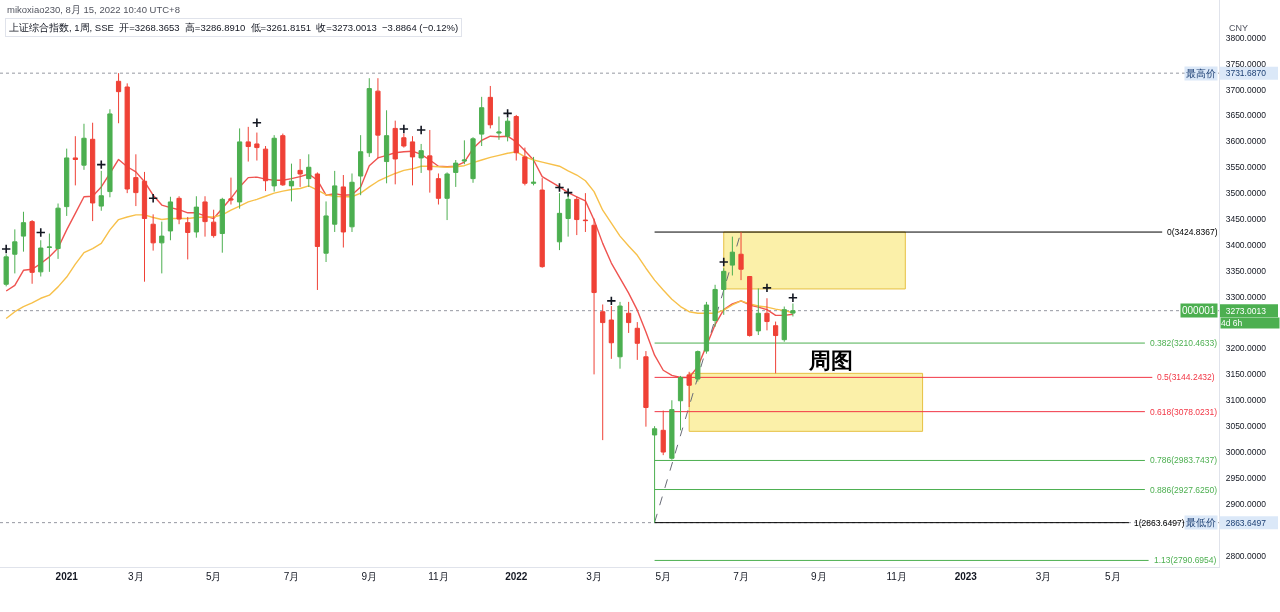 This screenshot has width=1280, height=612. I want to click on y-tick-label: 3150.0000, so click(1246, 374).